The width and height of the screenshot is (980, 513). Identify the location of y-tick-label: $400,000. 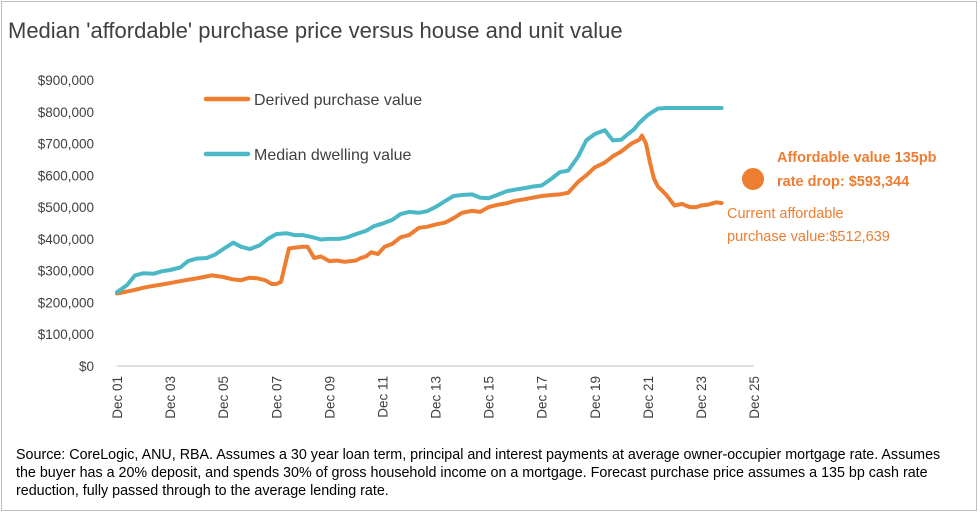
(66, 239).